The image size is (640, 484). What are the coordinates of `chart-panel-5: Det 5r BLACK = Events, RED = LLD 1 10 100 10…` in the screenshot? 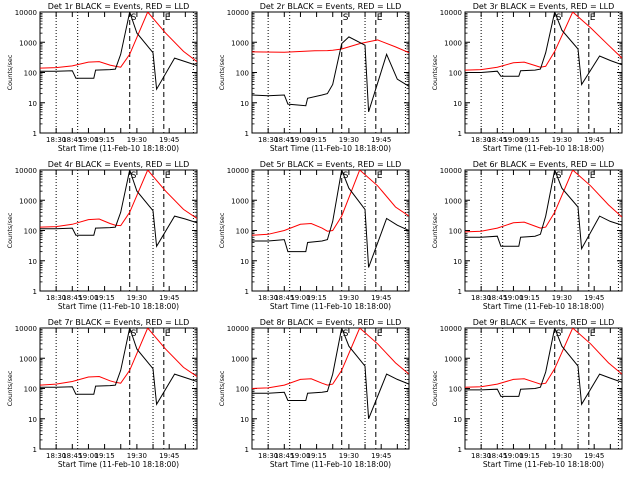 It's located at (314, 235).